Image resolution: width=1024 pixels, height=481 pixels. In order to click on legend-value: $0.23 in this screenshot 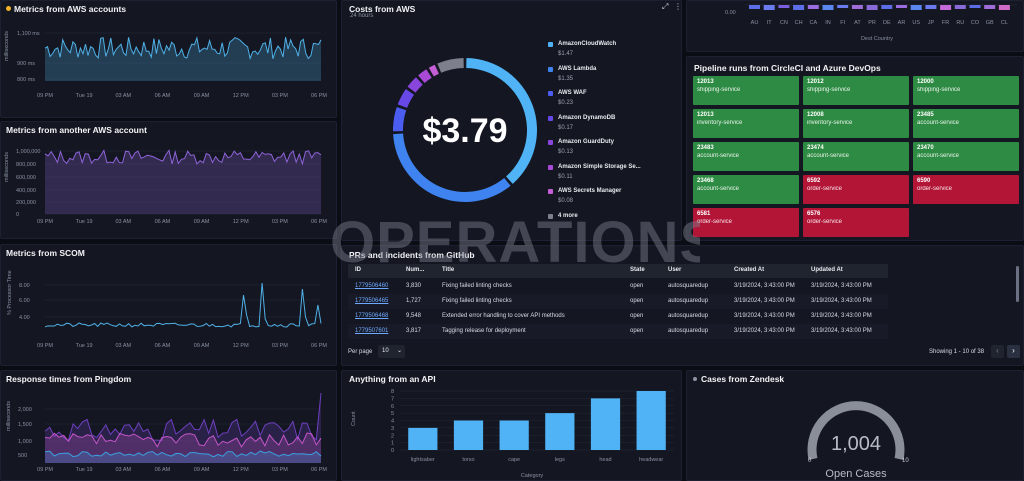, I will do `click(566, 103)`.